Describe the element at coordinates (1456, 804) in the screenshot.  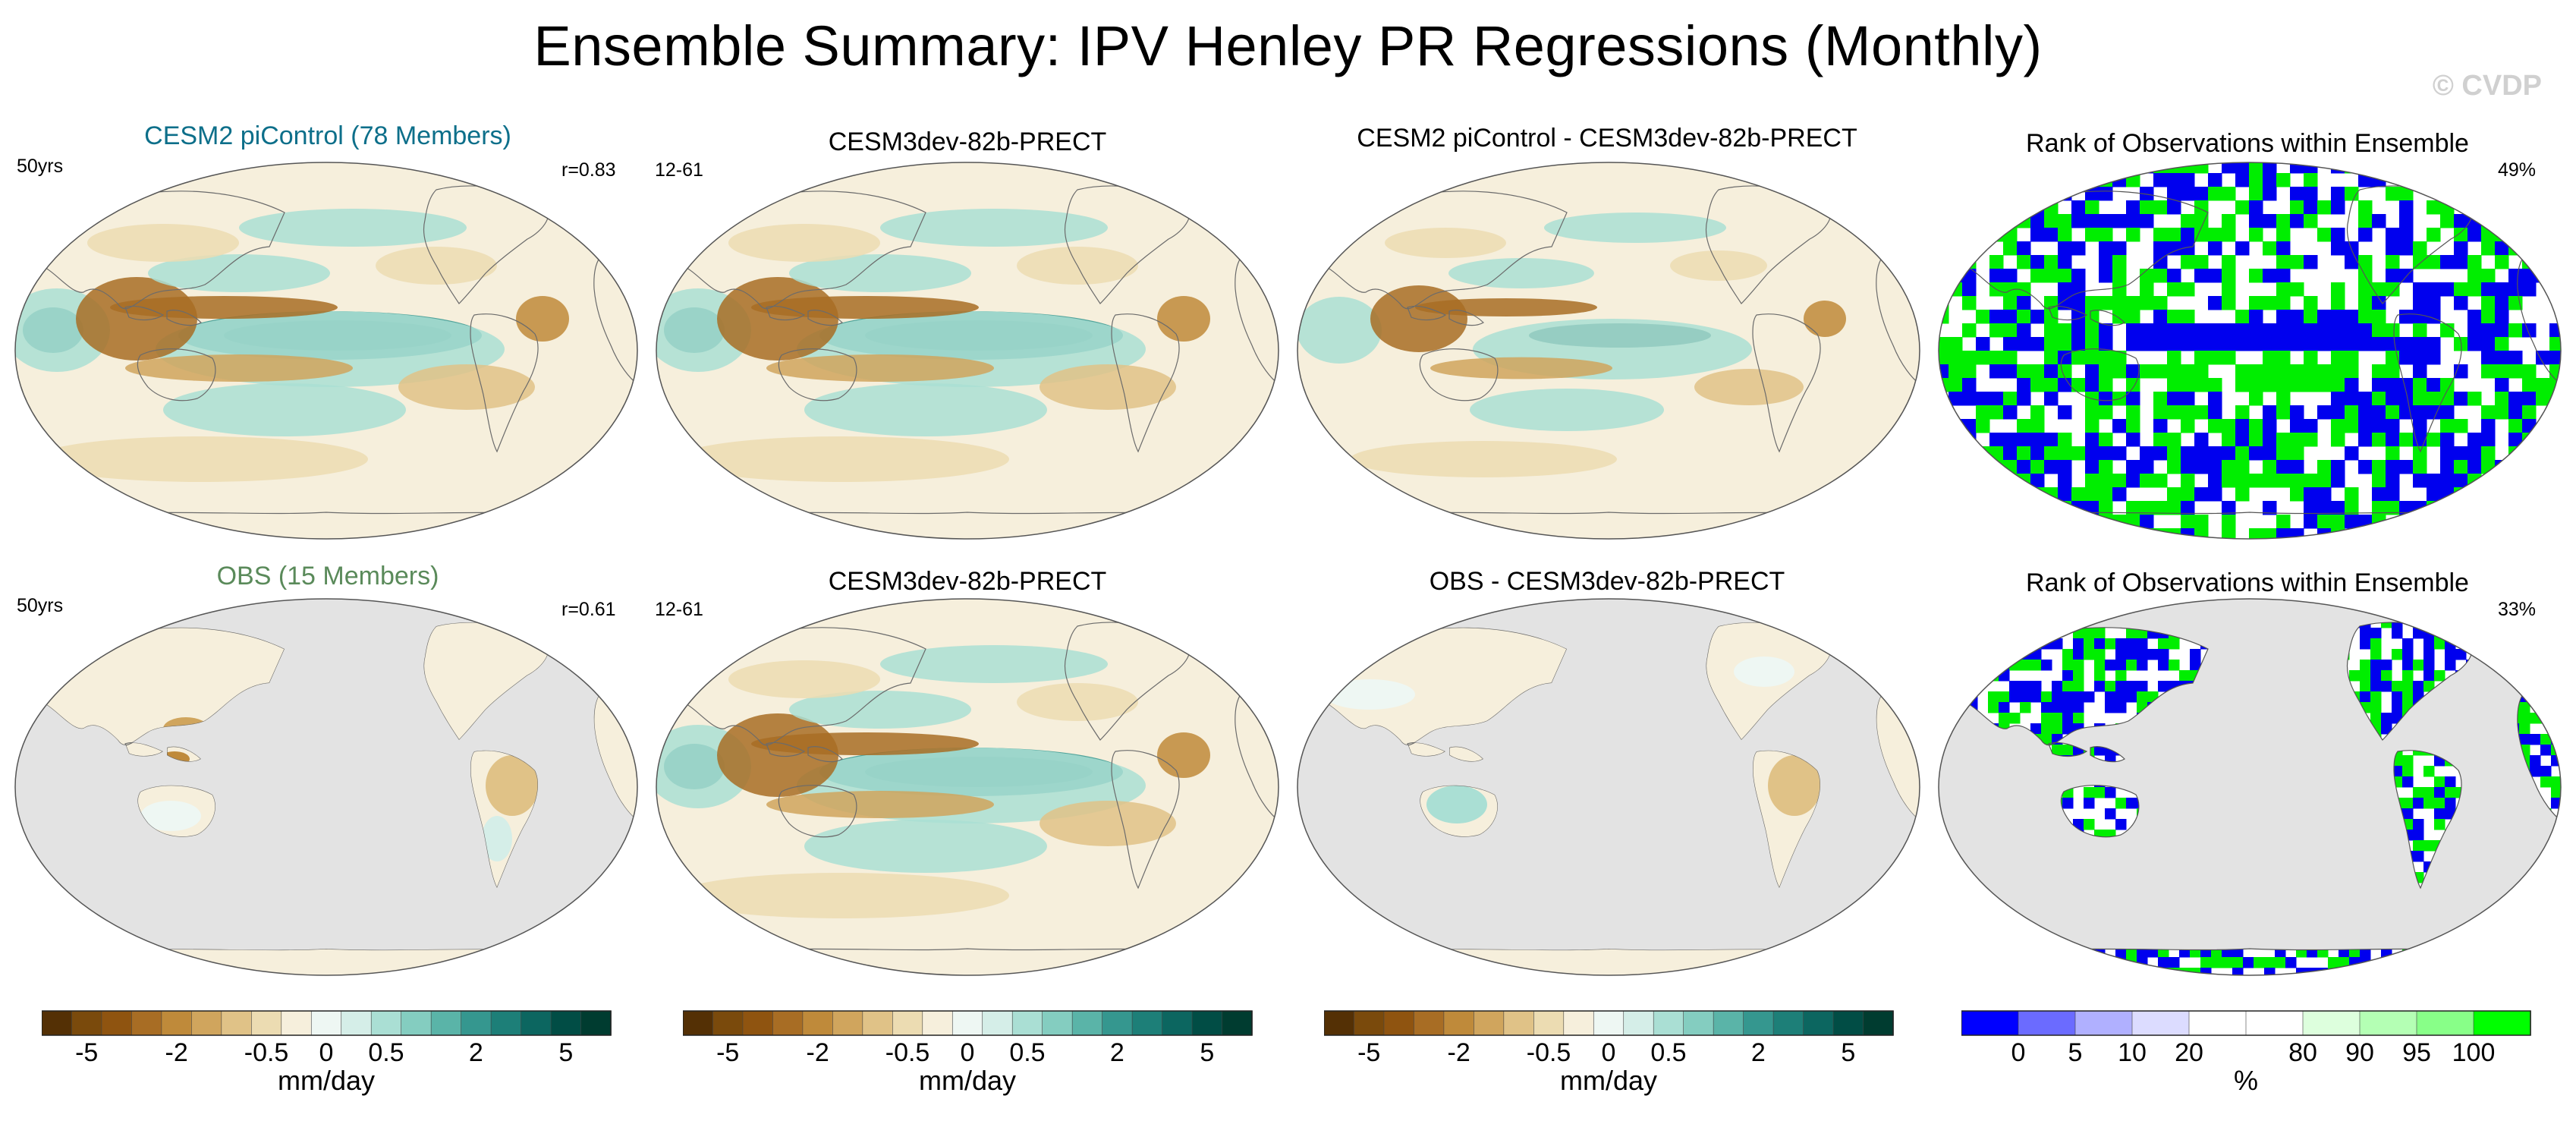
I see `land-field-contour` at that location.